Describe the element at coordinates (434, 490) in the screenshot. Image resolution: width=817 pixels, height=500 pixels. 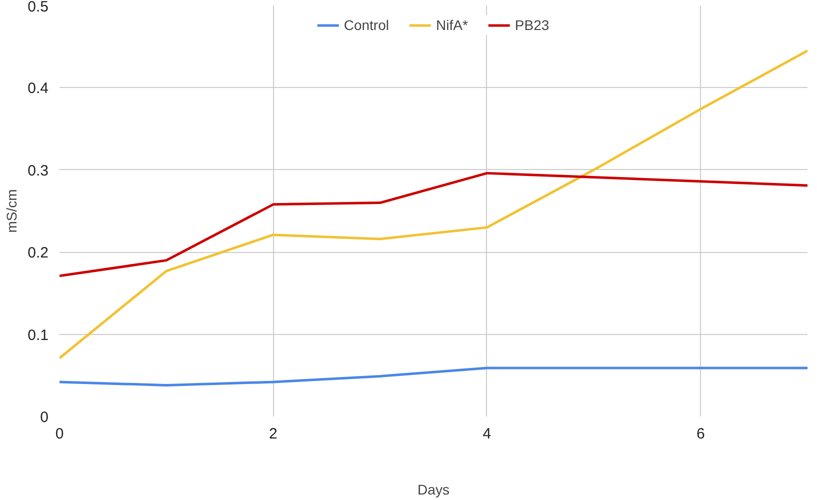
I see `x-axis-title: Days` at that location.